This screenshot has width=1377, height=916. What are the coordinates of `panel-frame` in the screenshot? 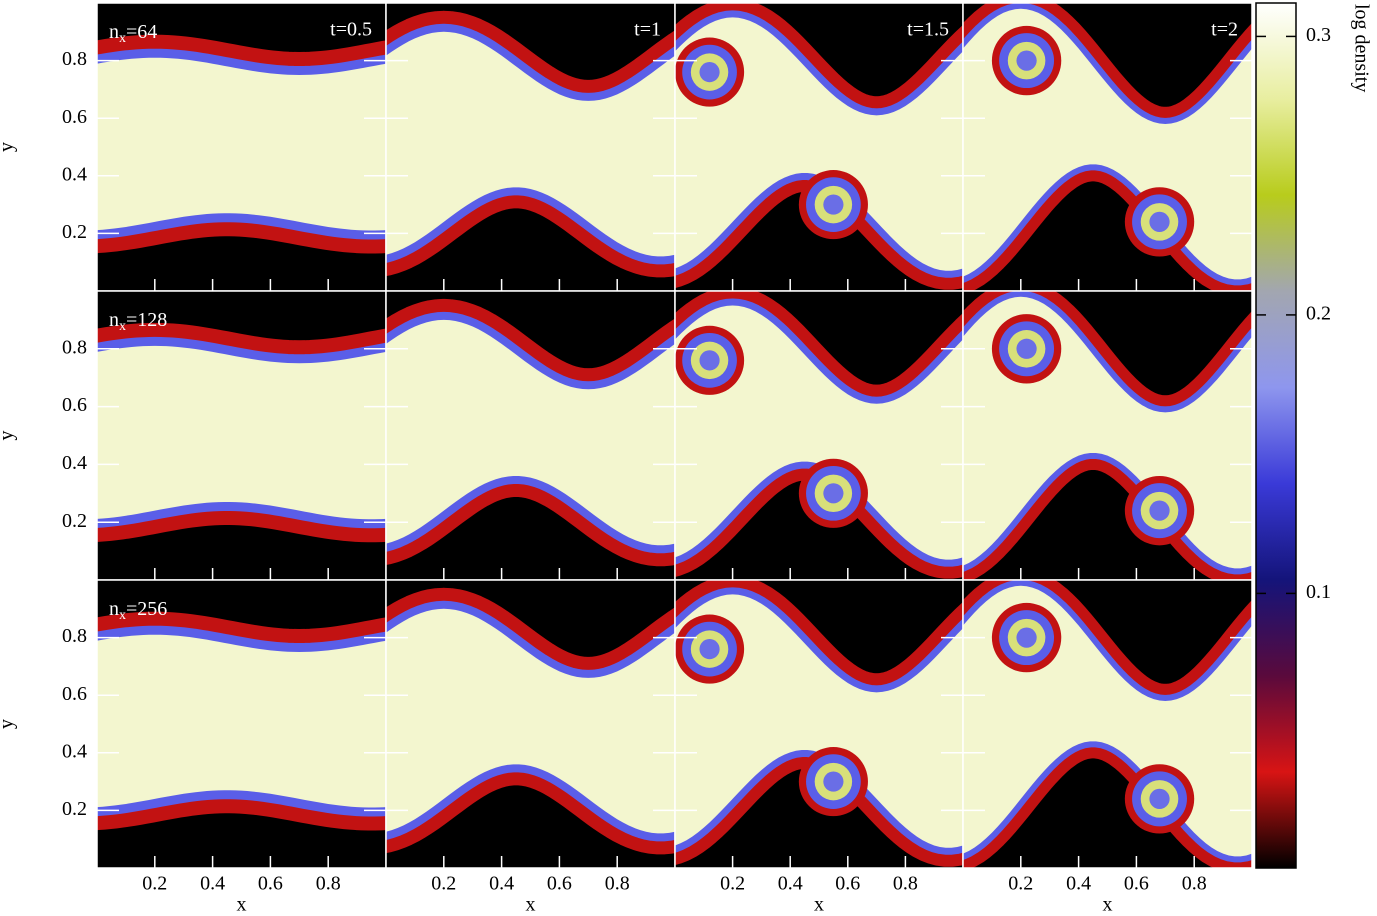 It's located at (1107, 724).